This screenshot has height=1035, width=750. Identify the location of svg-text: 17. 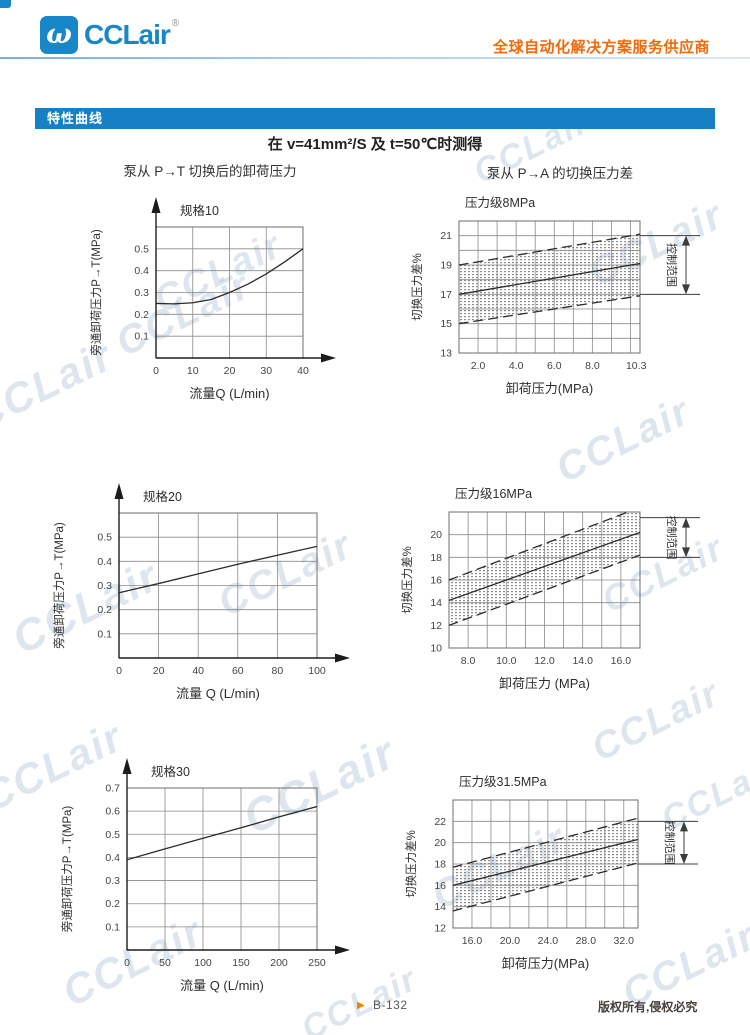
(446, 295).